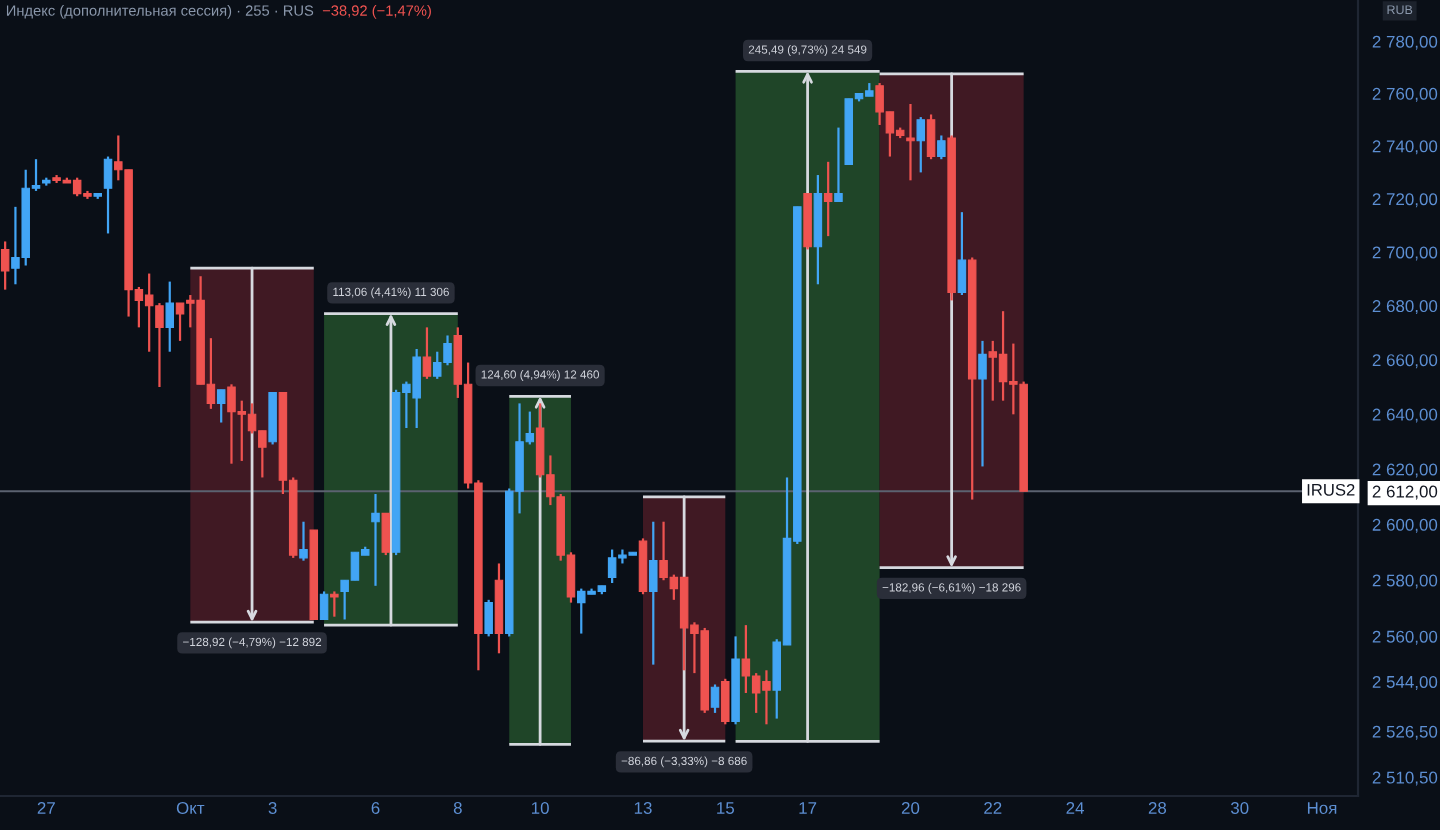 The width and height of the screenshot is (1440, 830). Describe the element at coordinates (1157, 808) in the screenshot. I see `x-tick-label: 28` at that location.